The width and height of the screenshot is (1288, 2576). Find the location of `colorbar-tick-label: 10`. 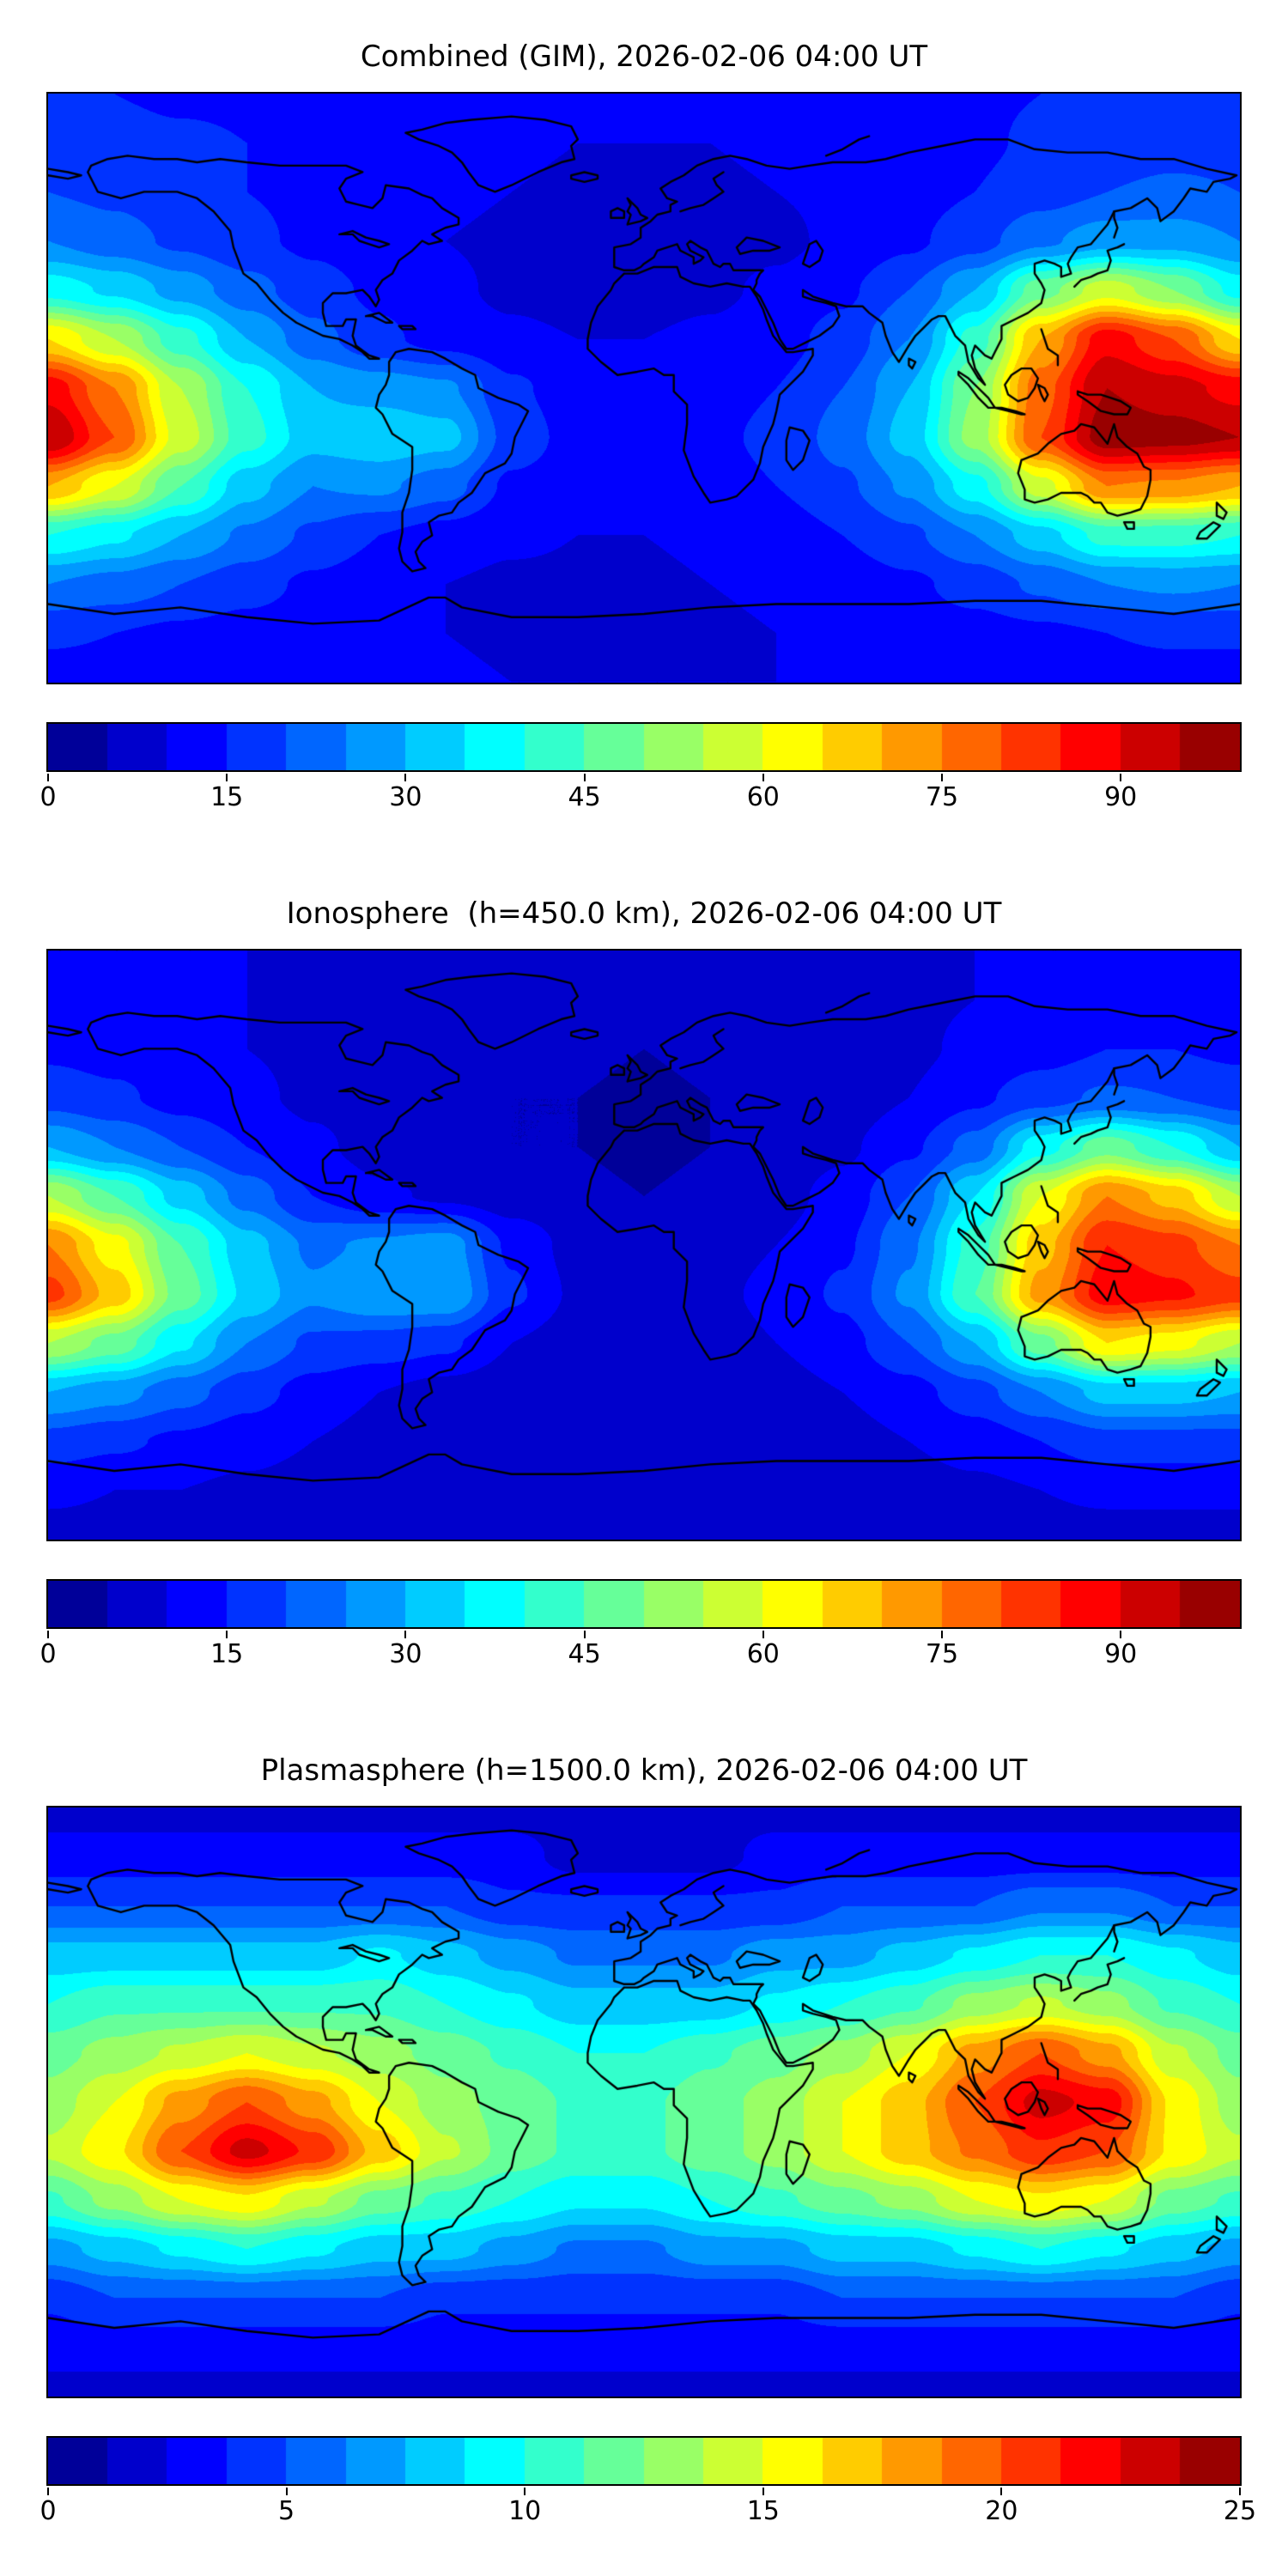

colorbar-tick-label: 10 is located at coordinates (525, 2511).